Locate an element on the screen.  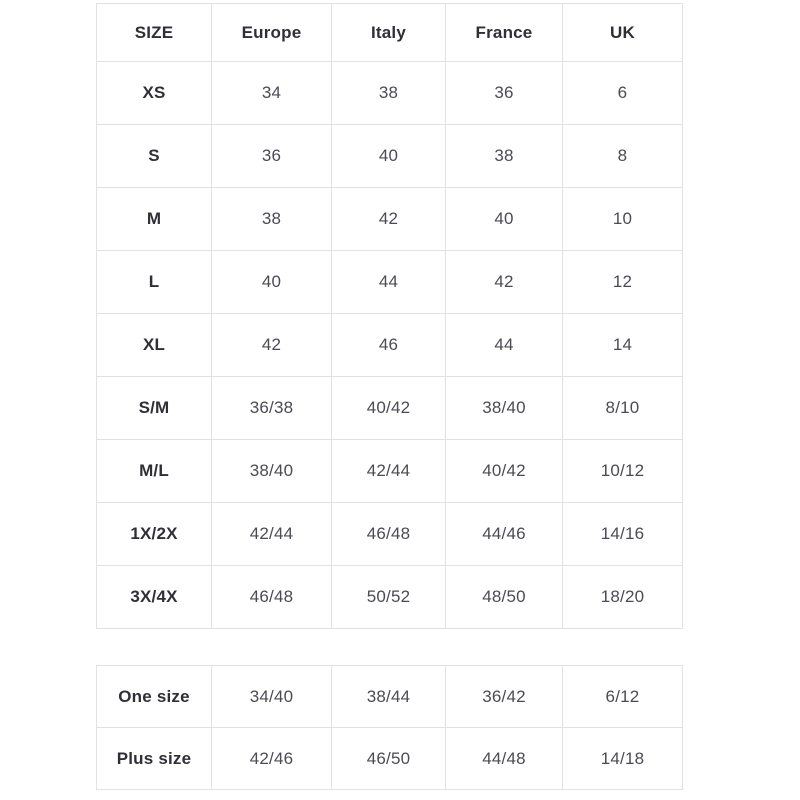
table-row: XS 34 38 36 6 is located at coordinates (389, 93).